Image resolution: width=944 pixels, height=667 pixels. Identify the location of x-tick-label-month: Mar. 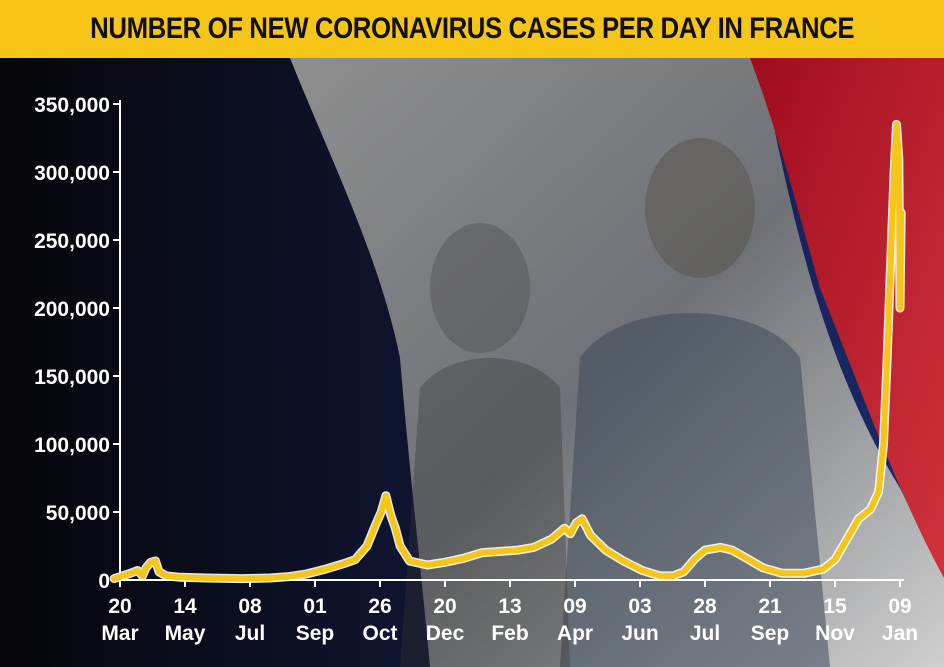
(119, 633).